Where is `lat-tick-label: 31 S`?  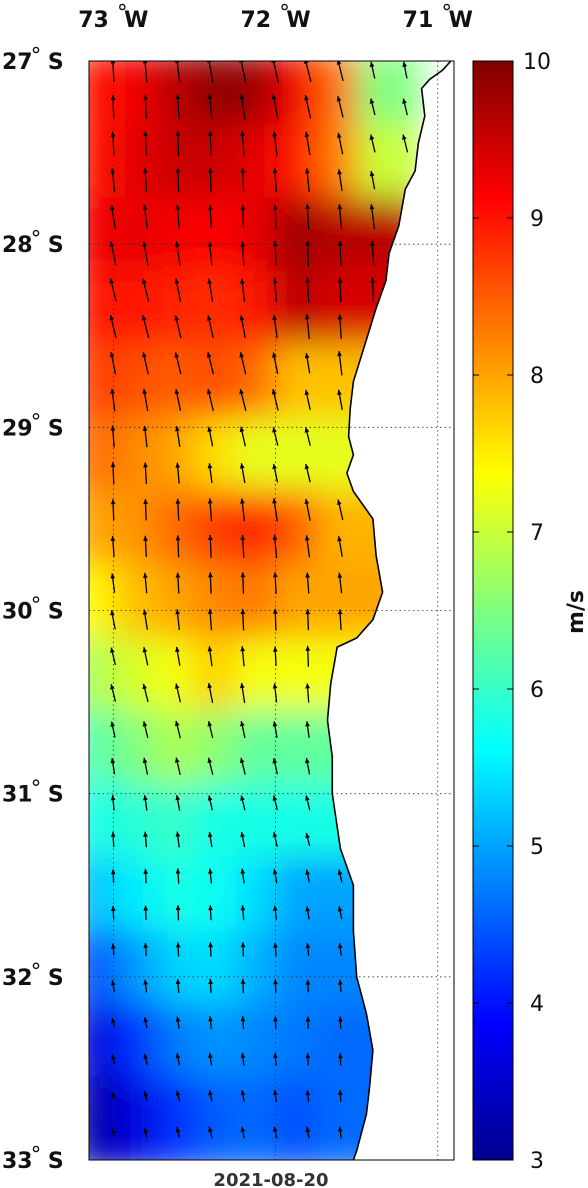 lat-tick-label: 31 S is located at coordinates (33, 795).